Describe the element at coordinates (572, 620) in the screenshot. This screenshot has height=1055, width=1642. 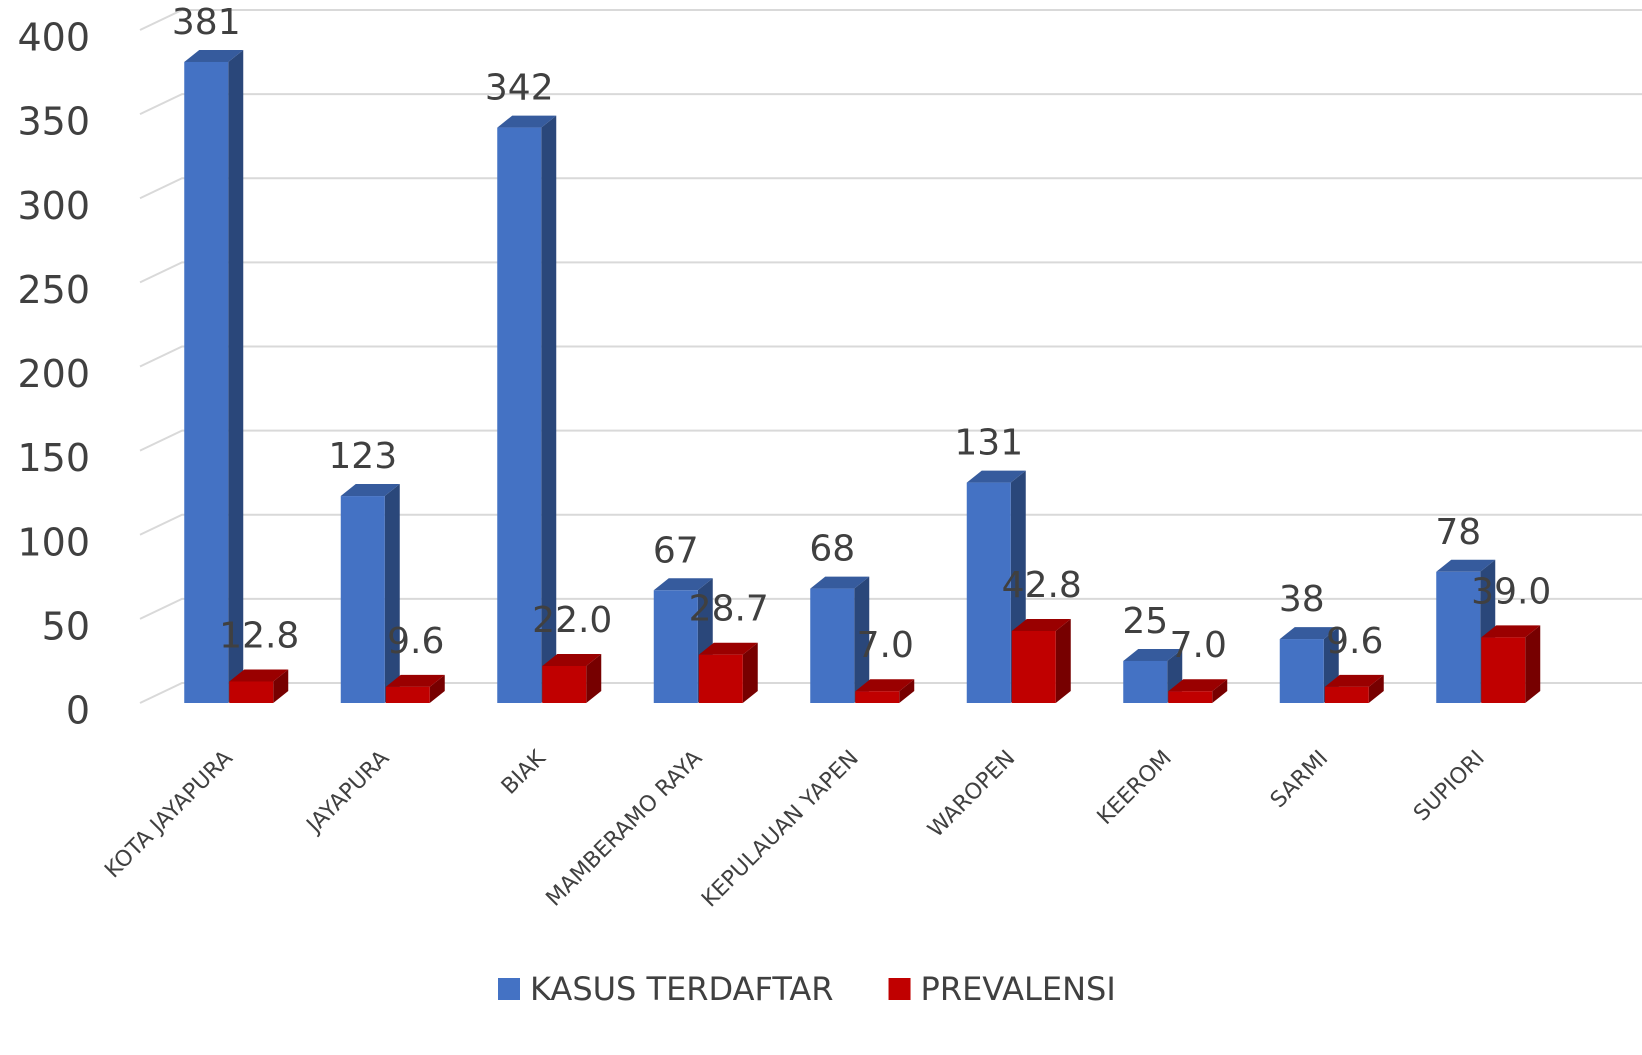
I see `data-label: 22.0` at that location.